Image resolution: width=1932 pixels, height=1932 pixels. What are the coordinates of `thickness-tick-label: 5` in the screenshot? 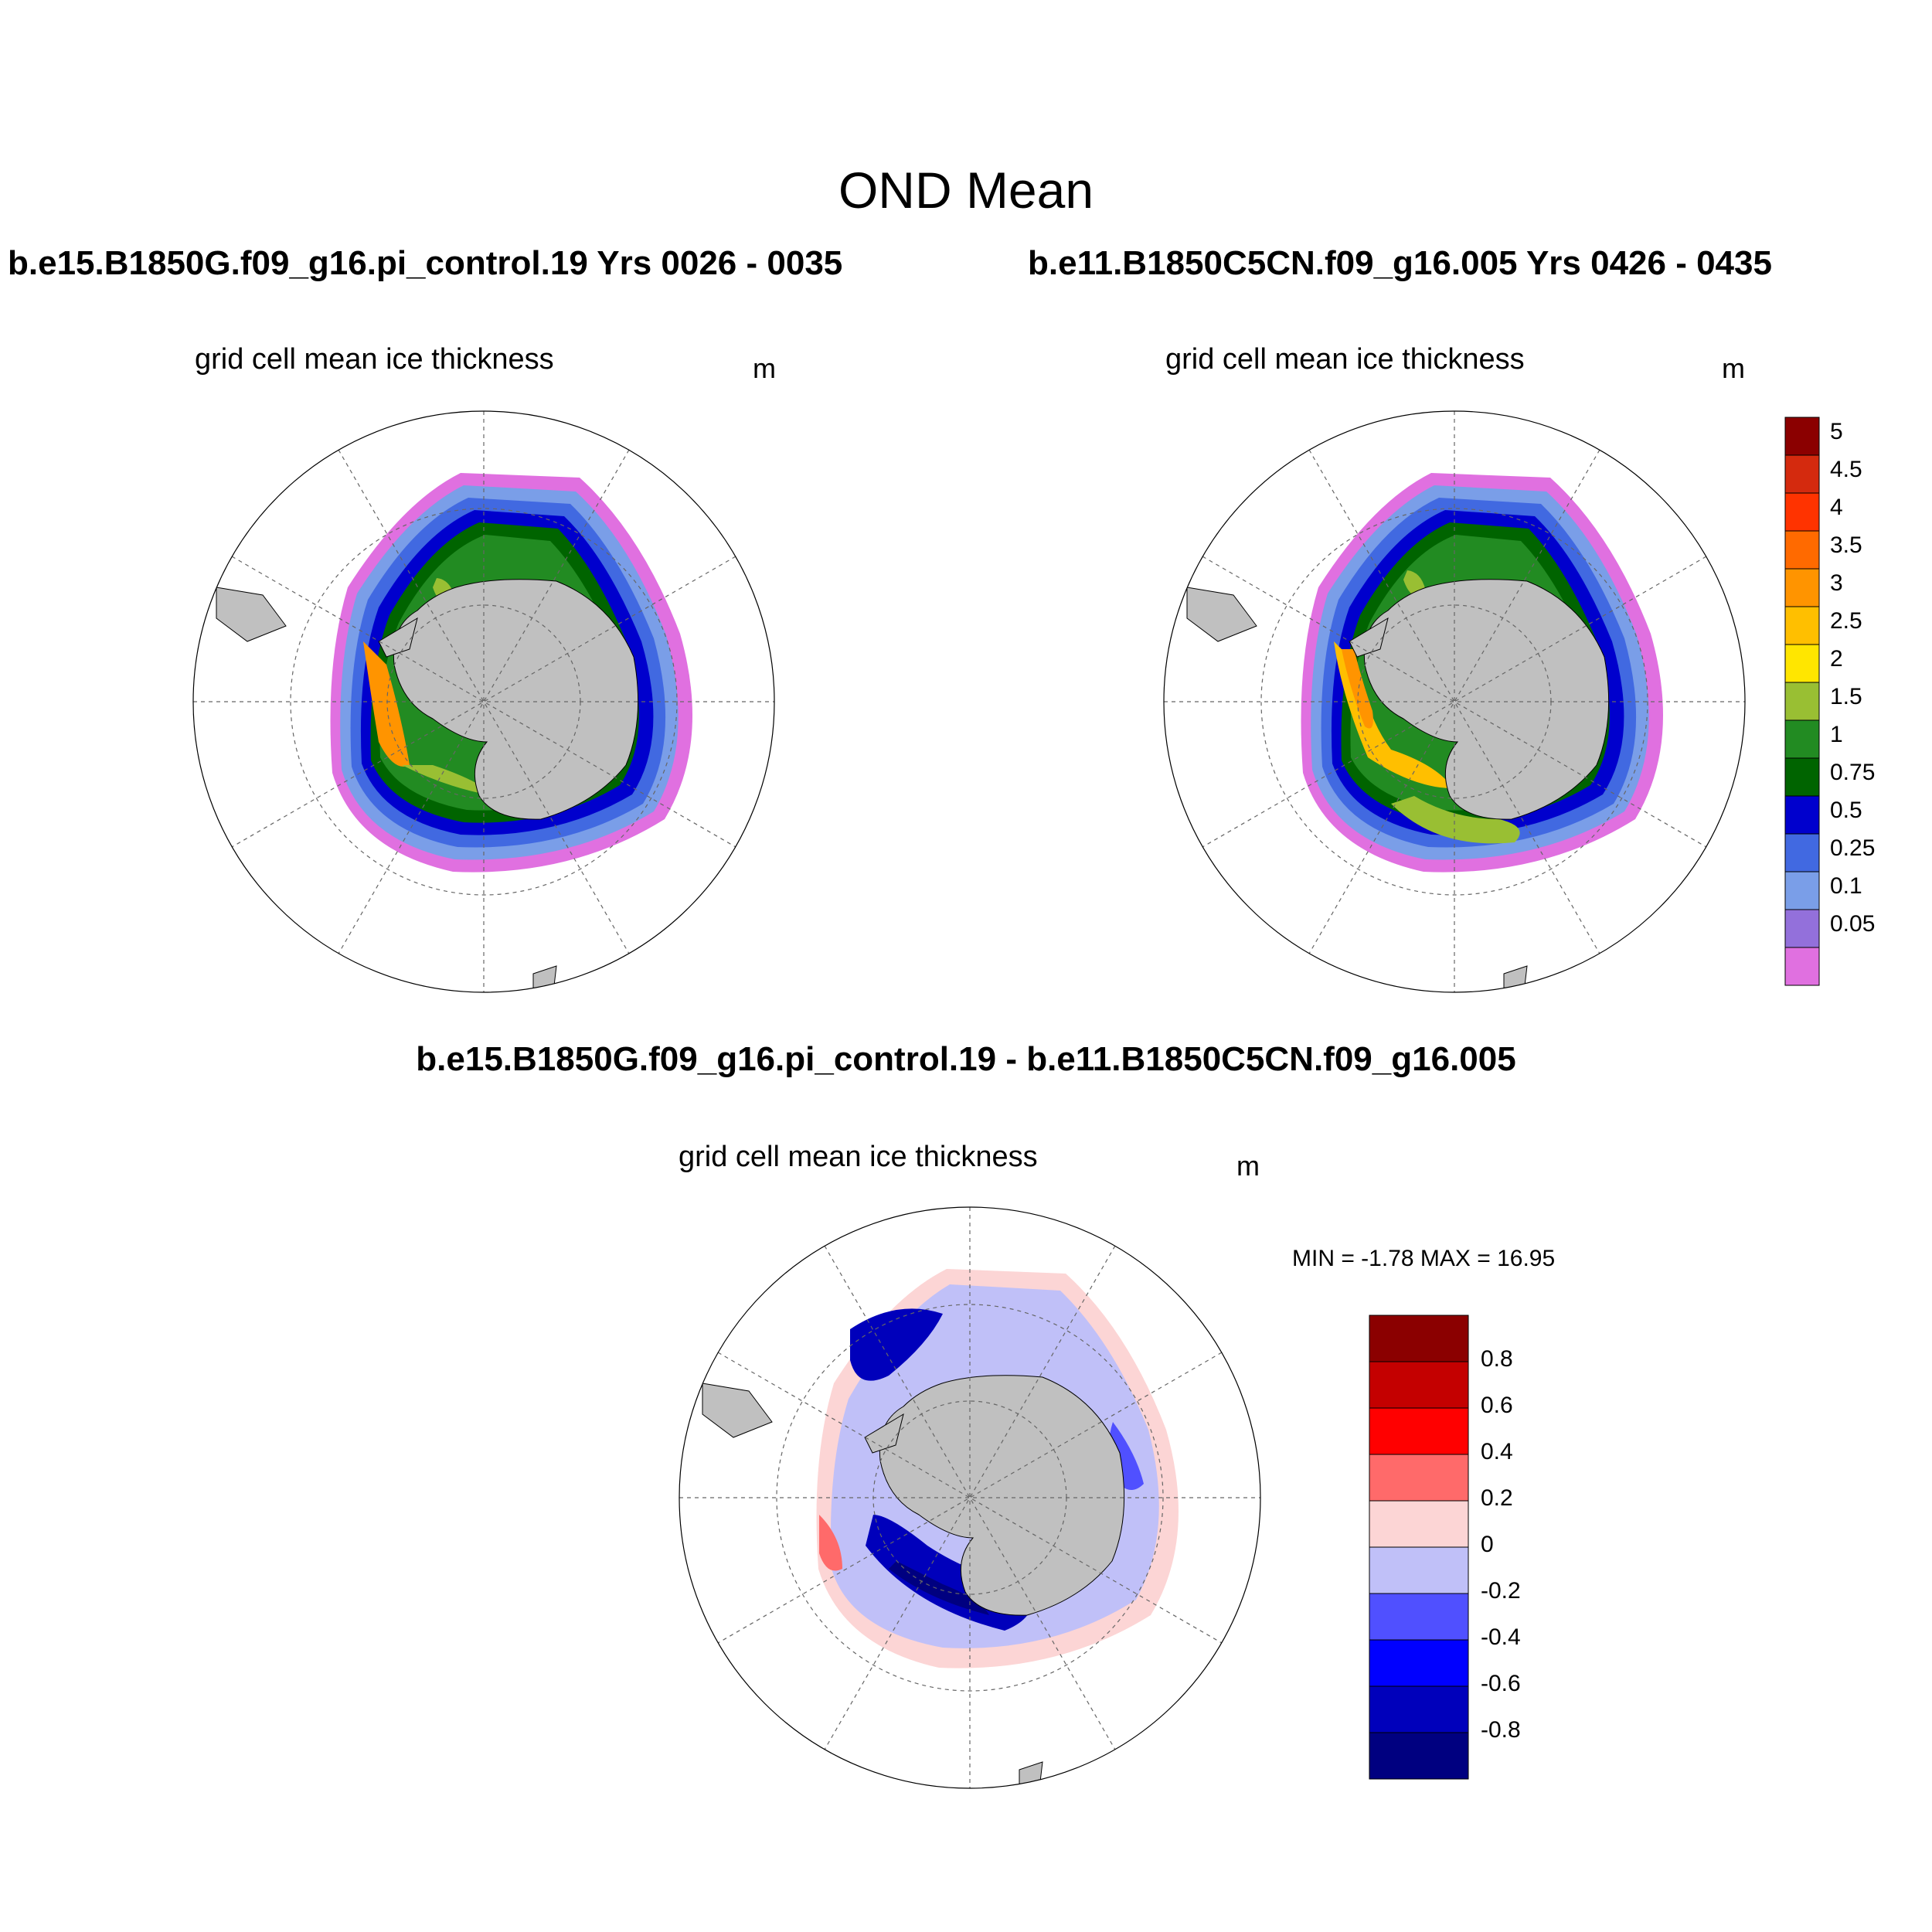 It's located at (1837, 432).